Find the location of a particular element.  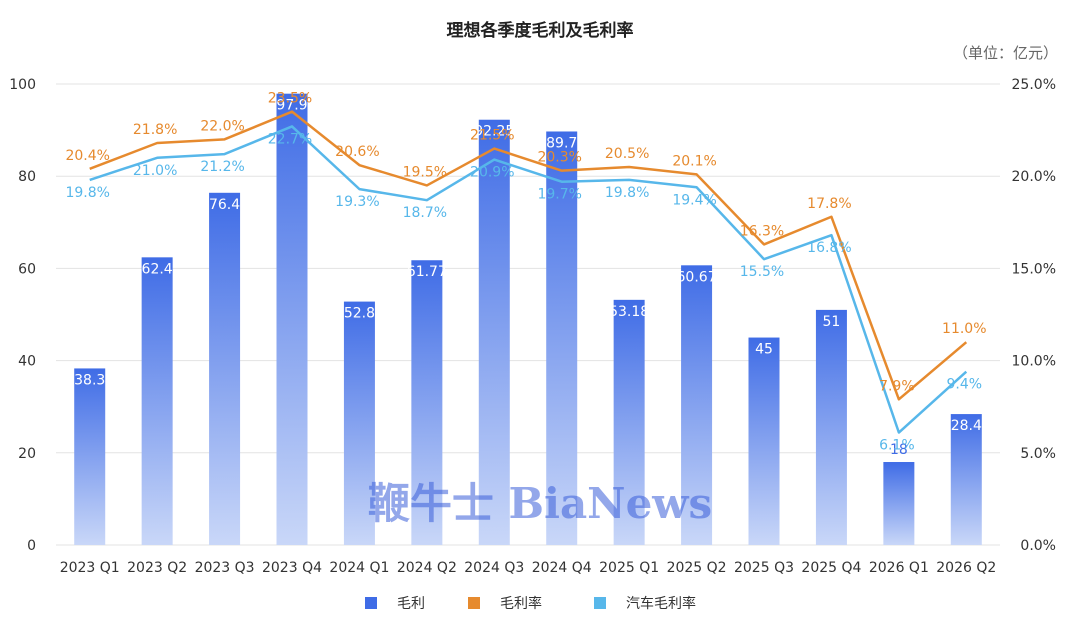

line-data-label: 6.1% is located at coordinates (897, 446).